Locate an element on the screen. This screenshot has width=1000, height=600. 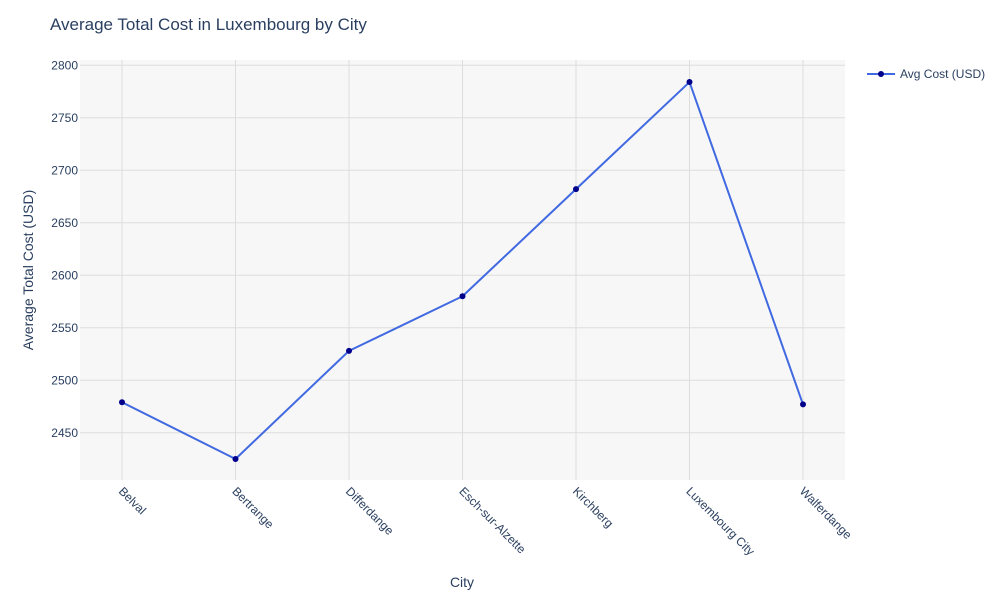
y-tick-label: 2450 is located at coordinates (64, 433).